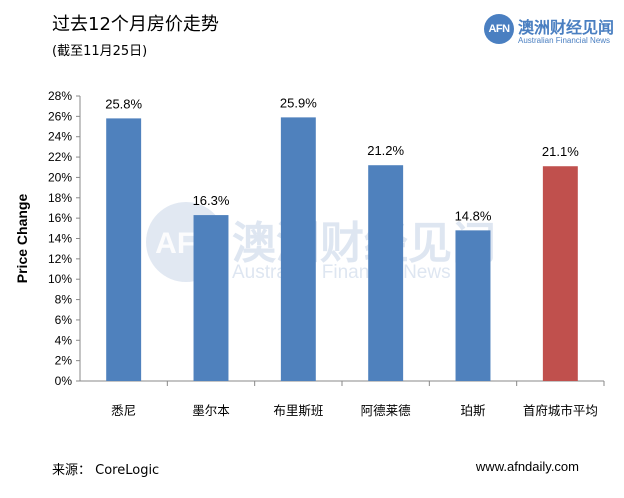 This screenshot has width=624, height=498. Describe the element at coordinates (60, 116) in the screenshot. I see `y-tick-label: 26%` at that location.